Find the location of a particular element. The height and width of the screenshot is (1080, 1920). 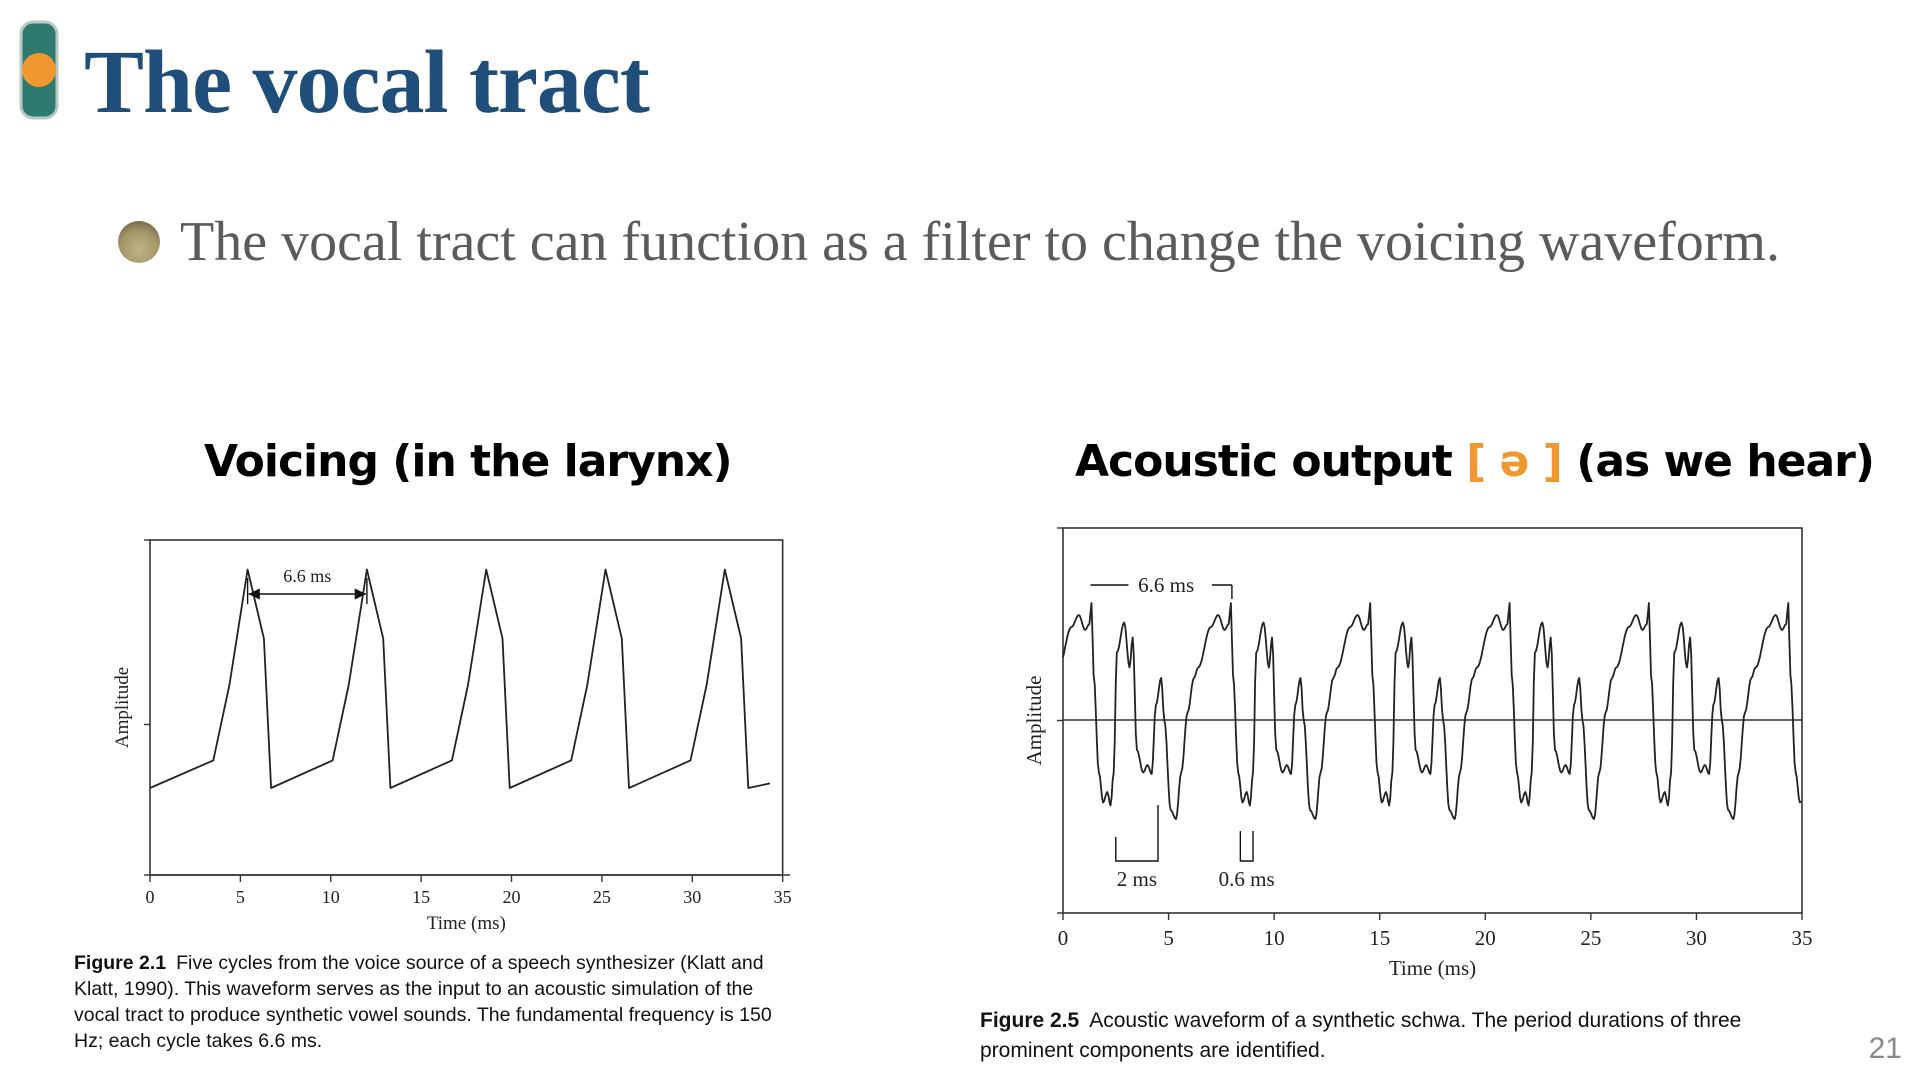

period-66-annotation-label: 6.6 ms is located at coordinates (1166, 585).